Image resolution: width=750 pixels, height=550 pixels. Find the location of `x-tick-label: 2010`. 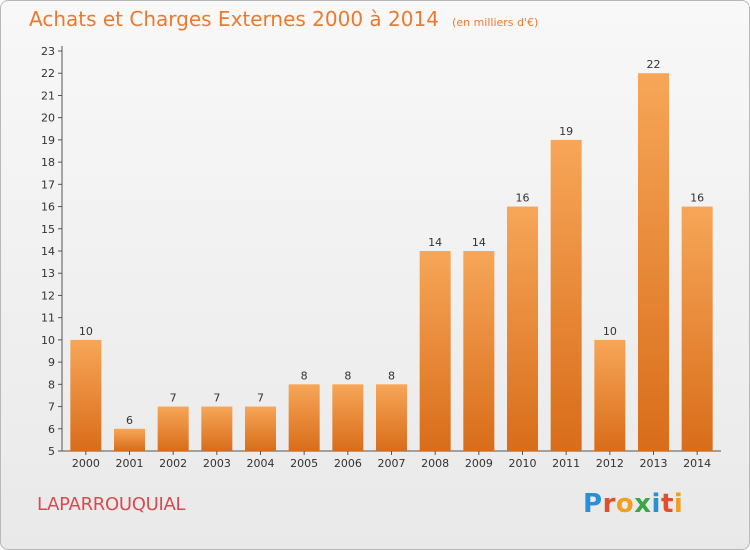

x-tick-label: 2010 is located at coordinates (523, 463).